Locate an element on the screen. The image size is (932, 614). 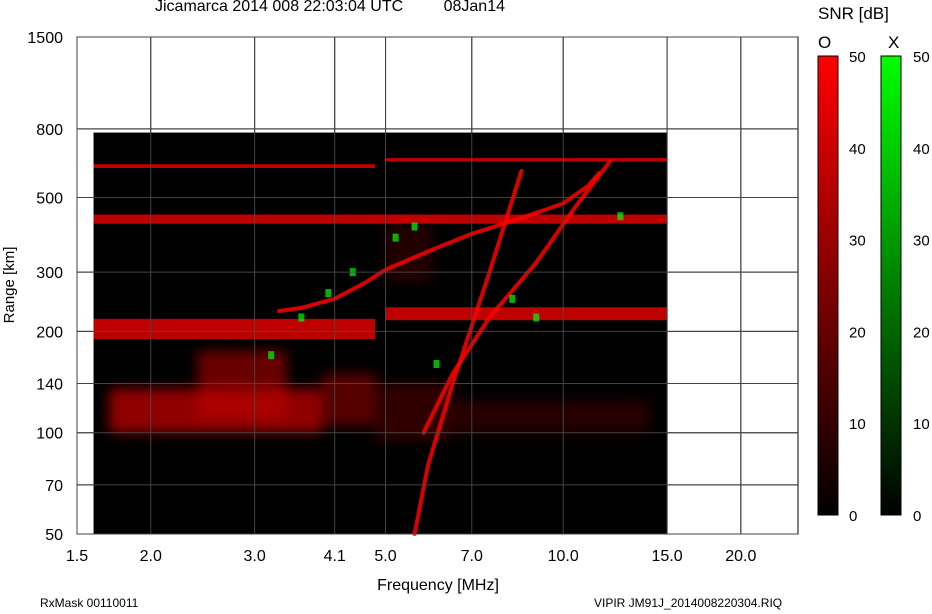
x-tick-label: 5.0 is located at coordinates (385, 556).